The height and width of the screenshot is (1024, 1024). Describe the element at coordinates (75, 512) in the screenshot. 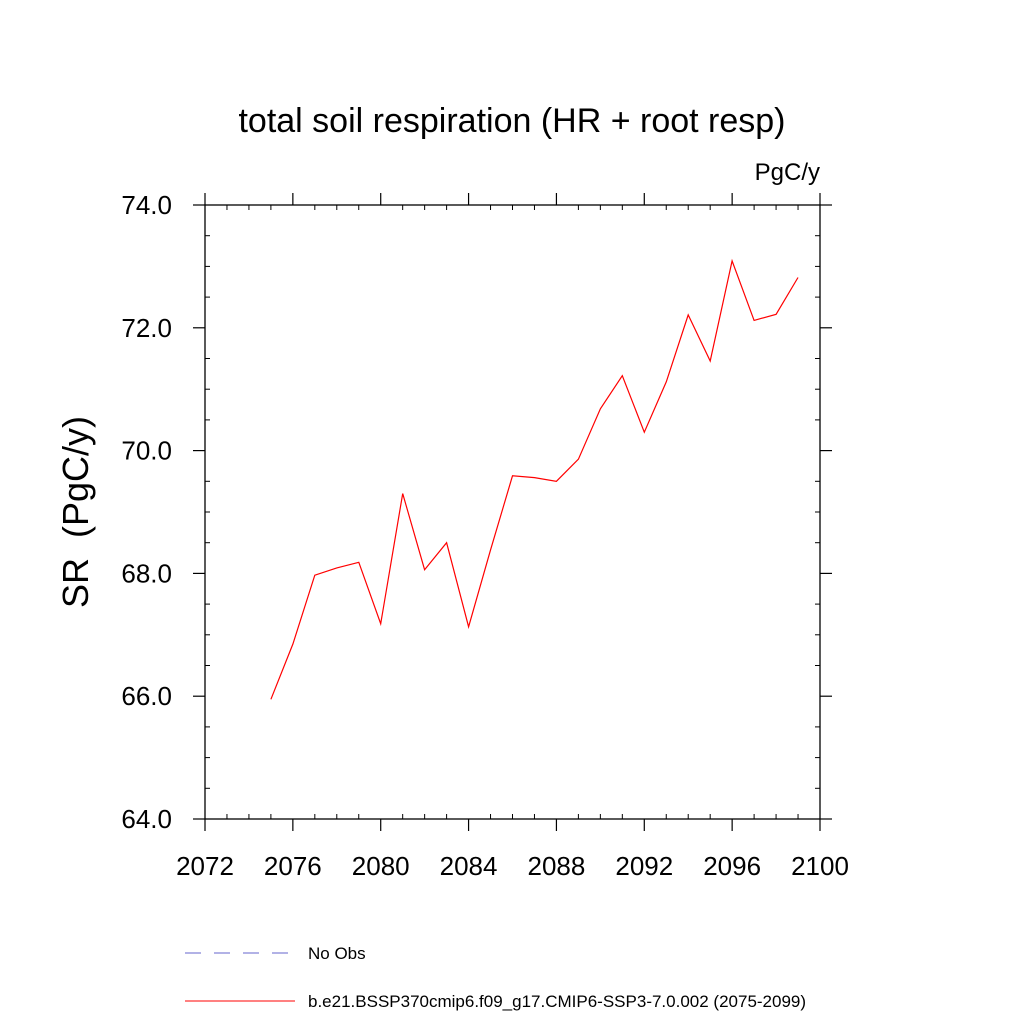

I see `y-axis-label: SR (PgC/y)` at that location.